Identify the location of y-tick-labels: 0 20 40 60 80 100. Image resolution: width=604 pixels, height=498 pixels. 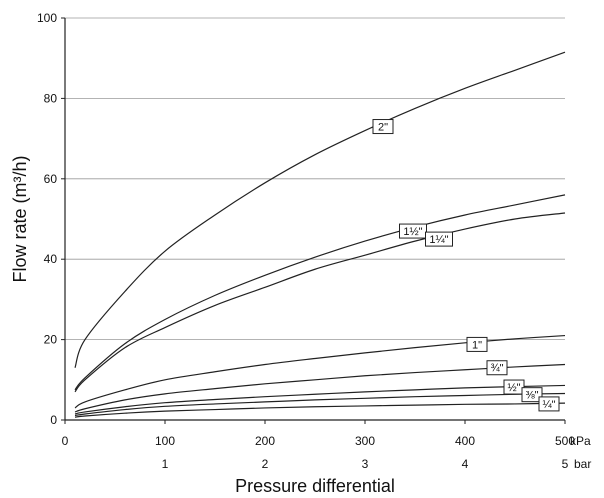
(51, 219).